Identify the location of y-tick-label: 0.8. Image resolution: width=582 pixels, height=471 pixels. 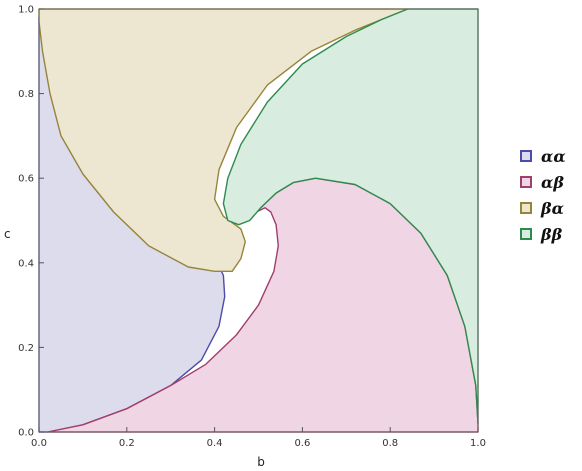
(26, 94).